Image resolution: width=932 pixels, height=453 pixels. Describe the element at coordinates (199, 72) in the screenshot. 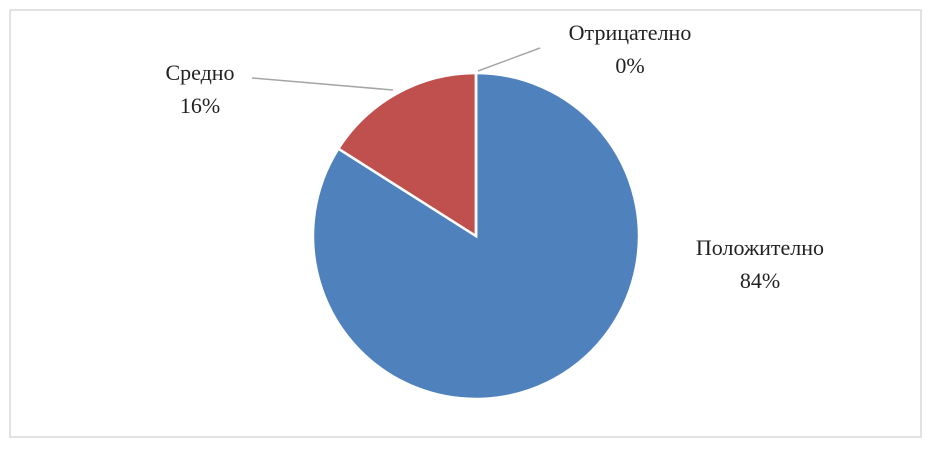

I see `slice-label: Средно` at that location.